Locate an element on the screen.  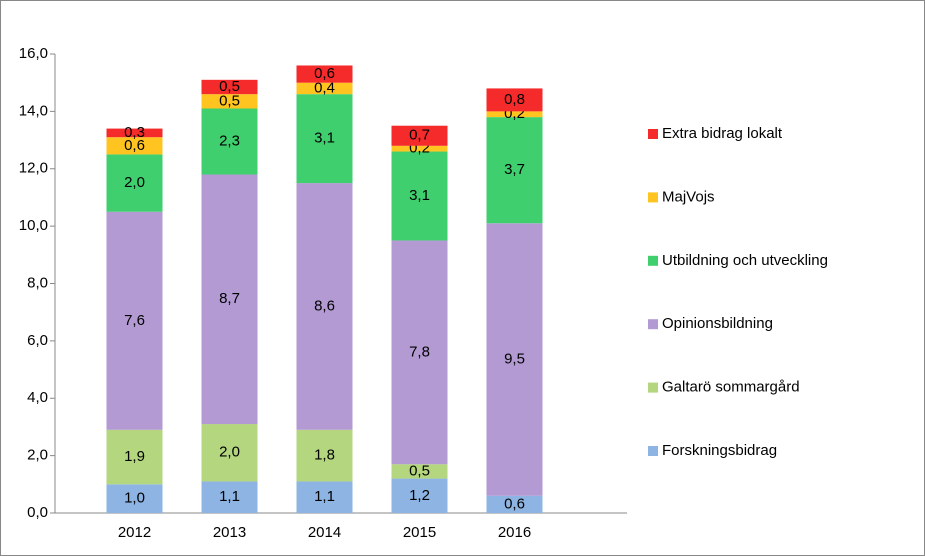
legend-label: Utbildning och utveckling is located at coordinates (745, 260).